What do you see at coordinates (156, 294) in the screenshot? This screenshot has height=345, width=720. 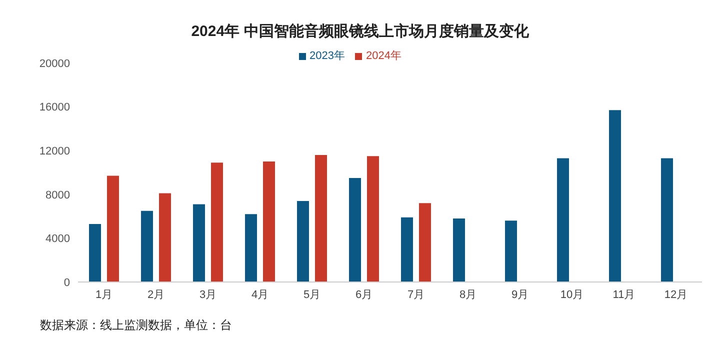 I see `x-tick-label: 2月` at bounding box center [156, 294].